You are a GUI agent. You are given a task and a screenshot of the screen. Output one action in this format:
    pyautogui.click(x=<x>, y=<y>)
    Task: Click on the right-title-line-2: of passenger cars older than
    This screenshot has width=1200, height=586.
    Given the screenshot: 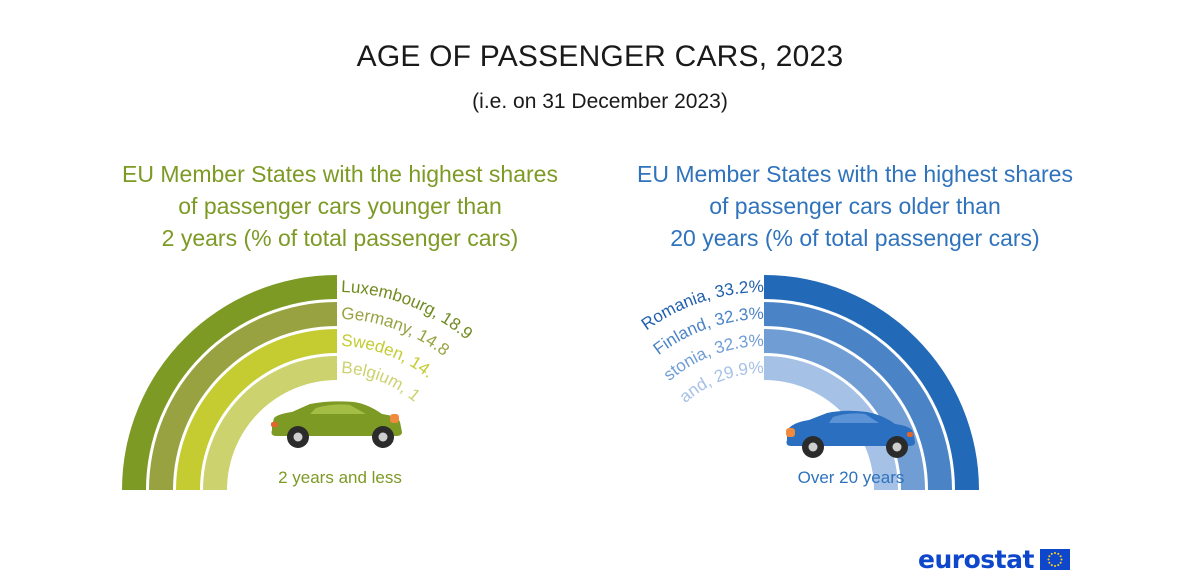 What is the action you would take?
    pyautogui.click(x=855, y=206)
    